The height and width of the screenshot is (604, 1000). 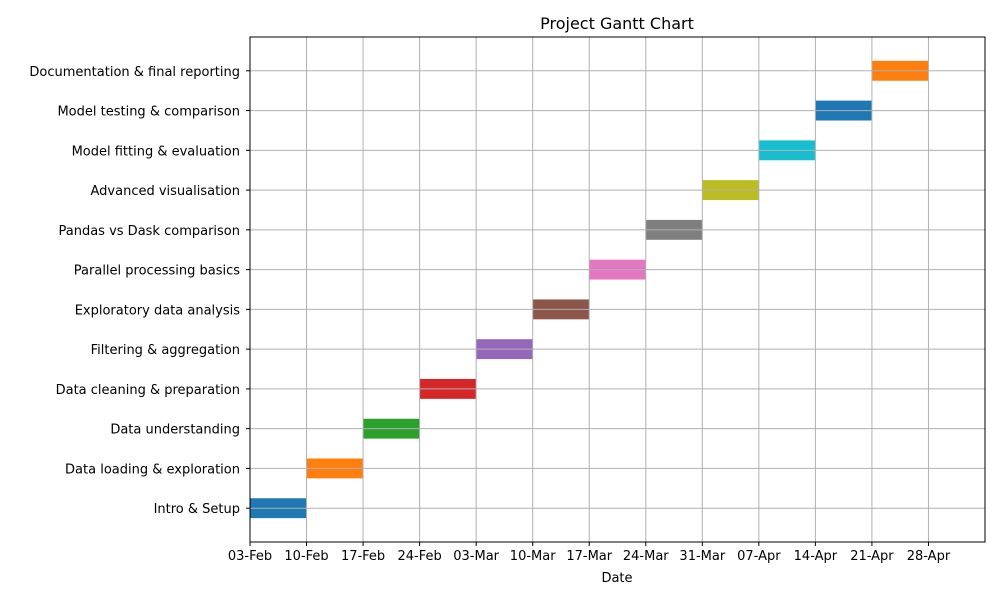 I want to click on x-tick-label: 10-Feb, so click(x=306, y=556).